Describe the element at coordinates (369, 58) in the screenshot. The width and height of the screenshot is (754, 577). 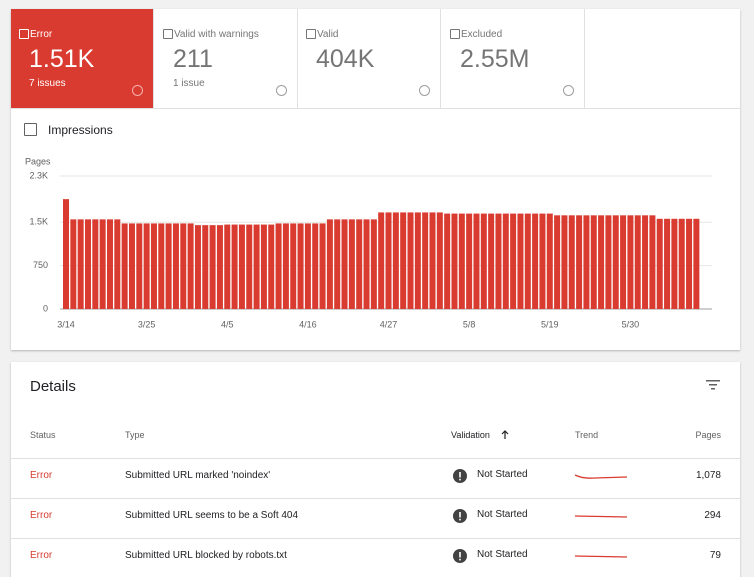
I see `valid-card: Valid 404K` at that location.